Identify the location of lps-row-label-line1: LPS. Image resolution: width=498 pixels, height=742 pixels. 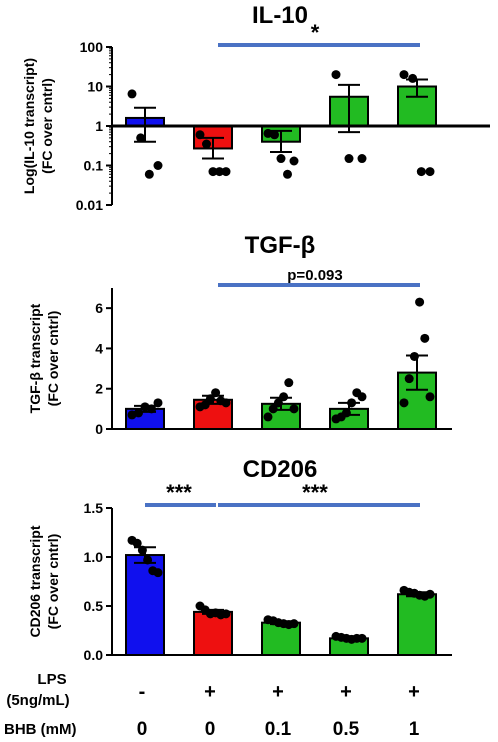
(51, 679).